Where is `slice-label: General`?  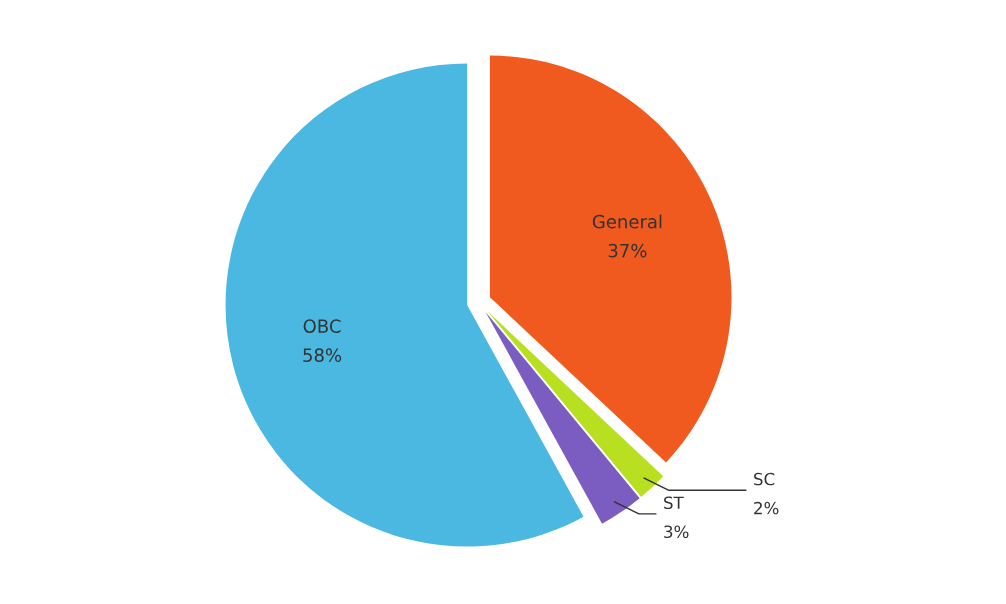
slice-label: General is located at coordinates (627, 221).